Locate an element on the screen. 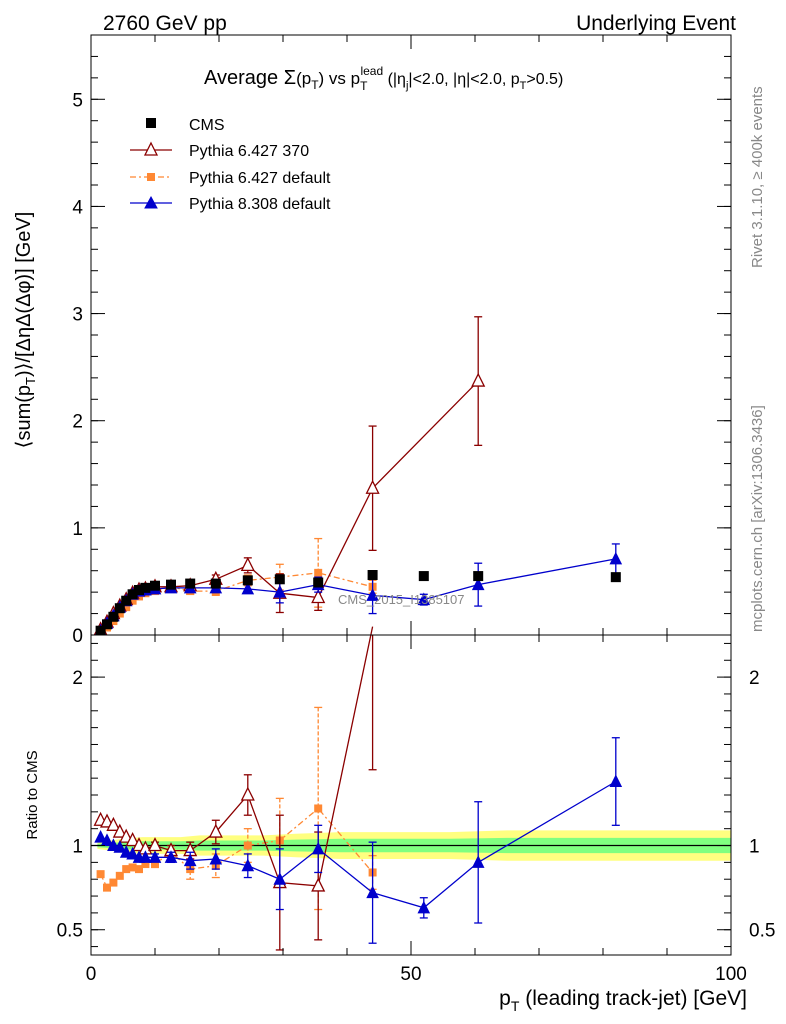  main-ytick-label: 3 is located at coordinates (77, 315).